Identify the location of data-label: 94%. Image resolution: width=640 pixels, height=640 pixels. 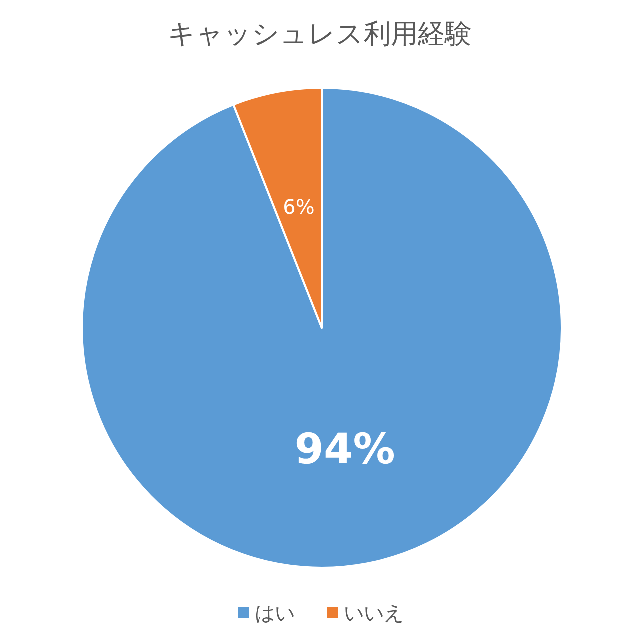
(345, 449).